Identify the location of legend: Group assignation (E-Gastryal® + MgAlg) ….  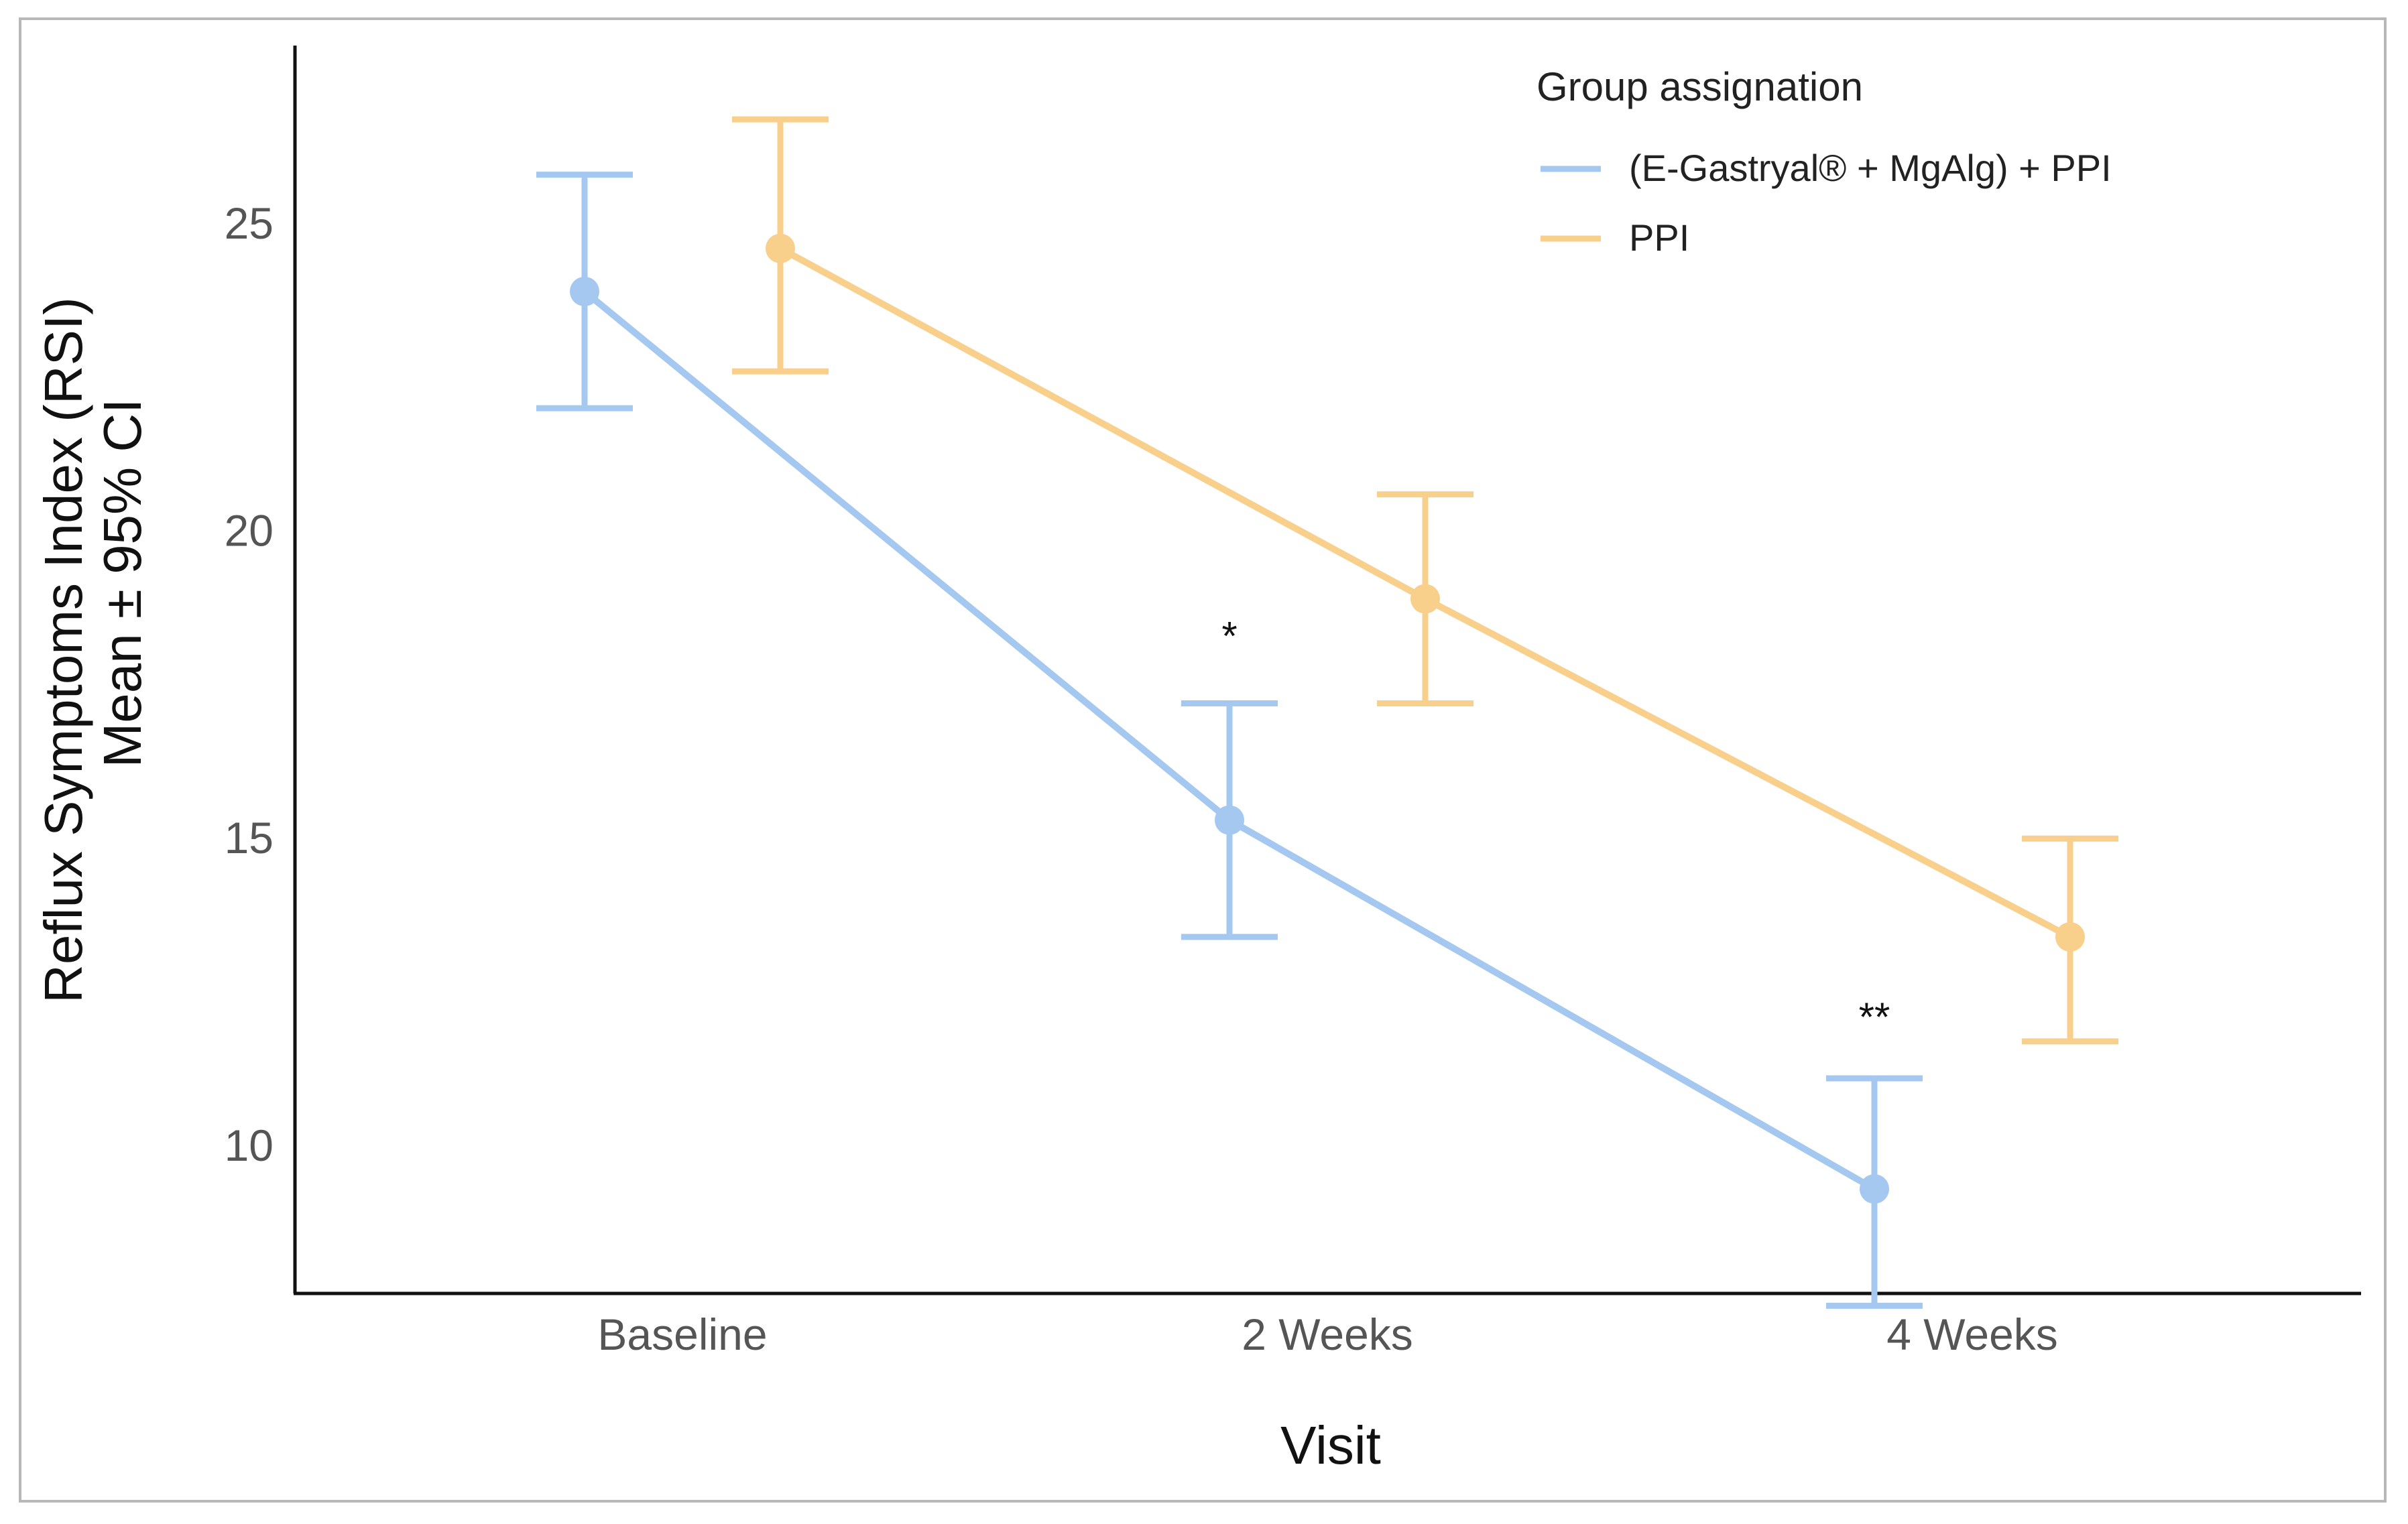
(1824, 161).